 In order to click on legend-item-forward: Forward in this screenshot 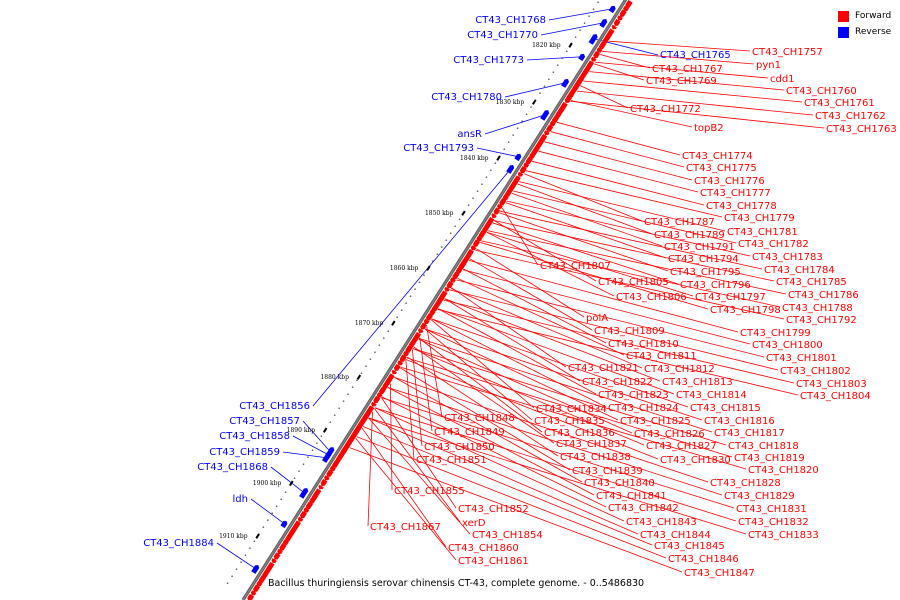, I will do `click(868, 16)`.